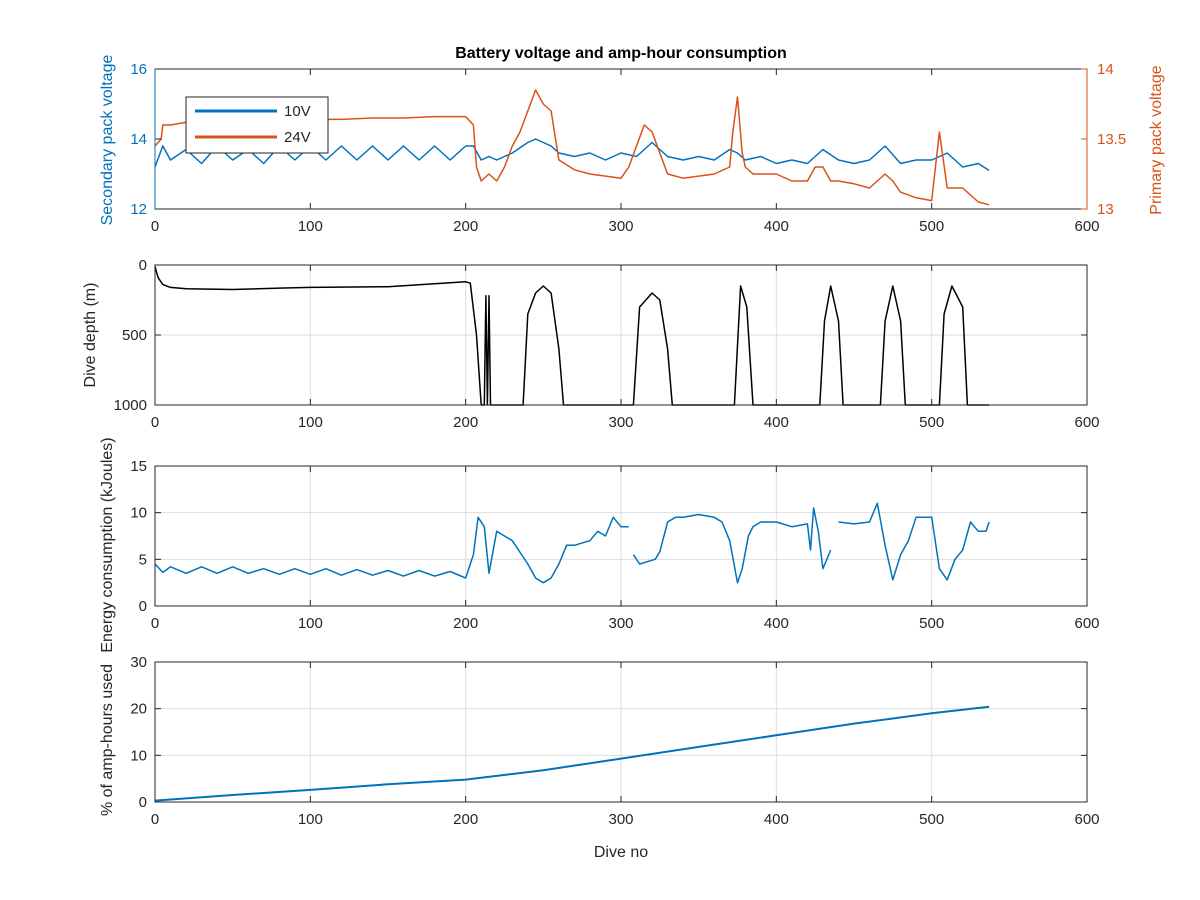  Describe the element at coordinates (138, 466) in the screenshot. I see `y-tick-label: 15` at that location.